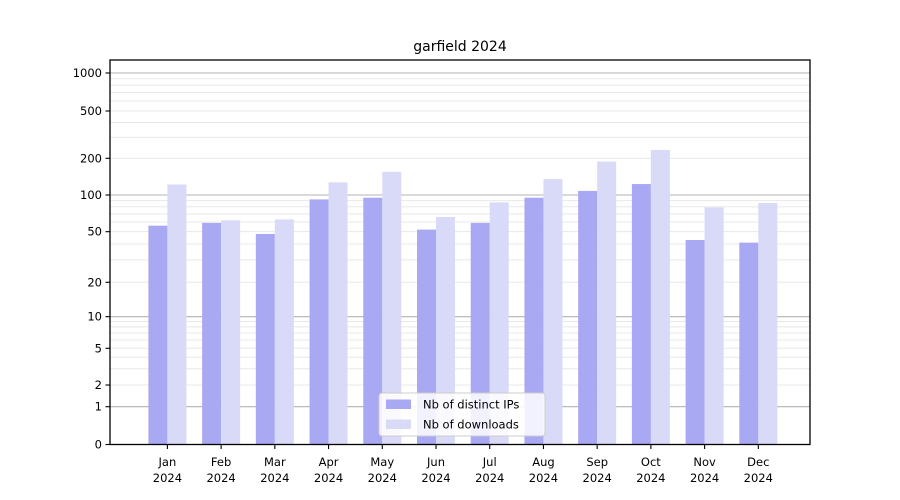 This screenshot has width=900, height=500. What do you see at coordinates (221, 462) in the screenshot?
I see `x-tick-label-month: Feb` at bounding box center [221, 462].